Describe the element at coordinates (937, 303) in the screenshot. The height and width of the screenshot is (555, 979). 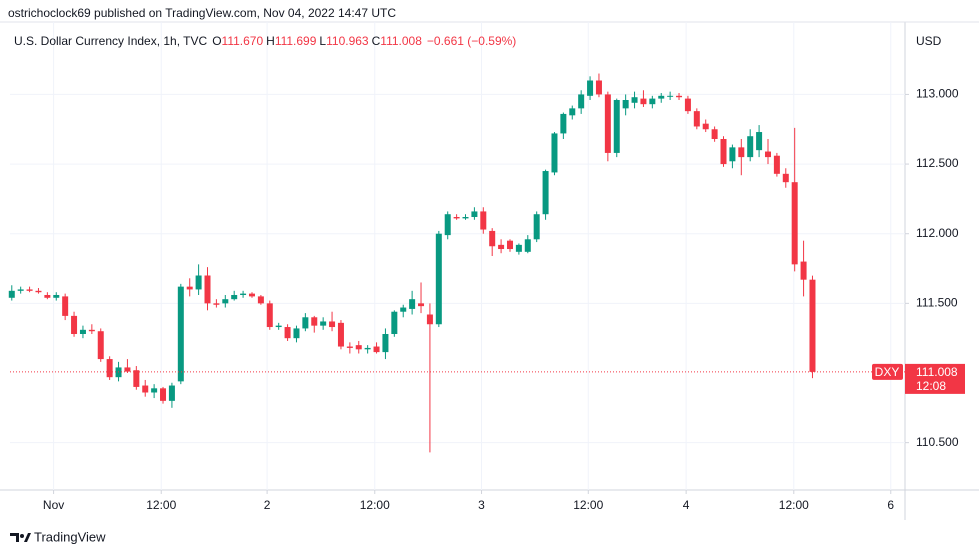
I see `y-tick-label: 111.500` at that location.